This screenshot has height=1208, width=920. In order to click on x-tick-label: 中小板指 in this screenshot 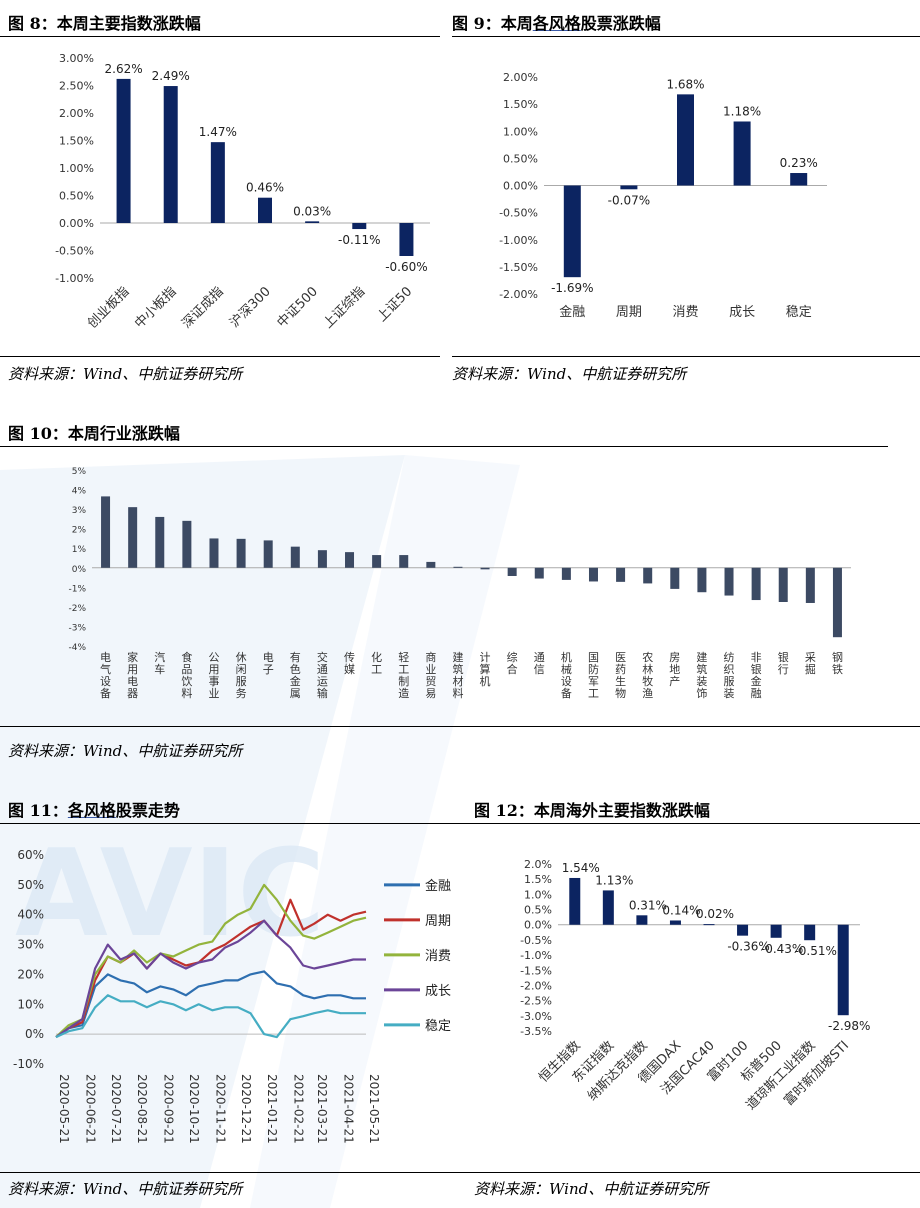, I will do `click(155, 307)`.